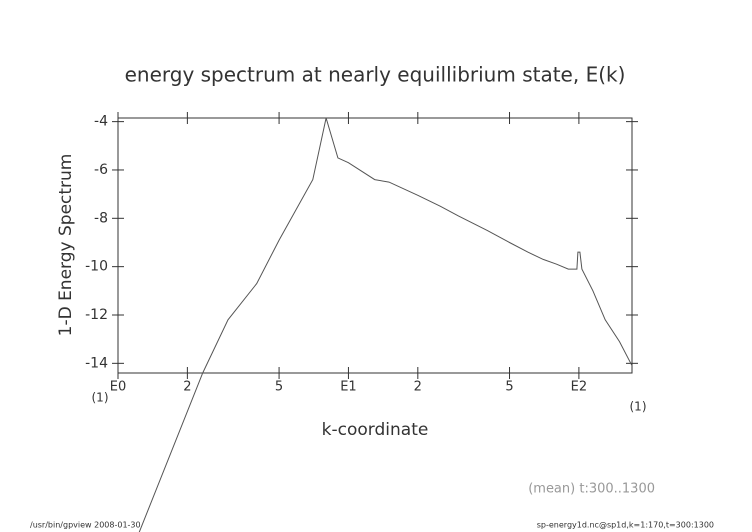 Image resolution: width=752 pixels, height=532 pixels. Describe the element at coordinates (591, 489) in the screenshot. I see `annotation: (mean) t:300..1300` at that location.